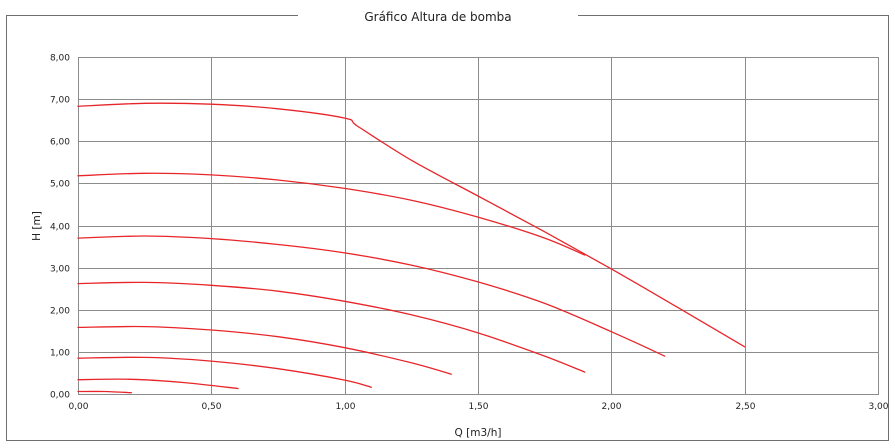  I want to click on x-tick-label: 3,00, so click(878, 407).